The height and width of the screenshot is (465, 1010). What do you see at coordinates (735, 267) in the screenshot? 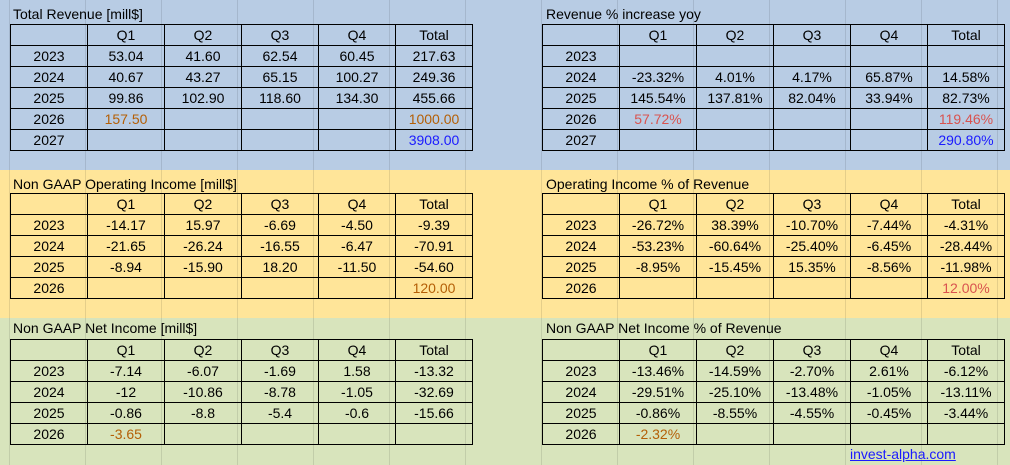
I see `value-cell: -15.45%` at bounding box center [735, 267].